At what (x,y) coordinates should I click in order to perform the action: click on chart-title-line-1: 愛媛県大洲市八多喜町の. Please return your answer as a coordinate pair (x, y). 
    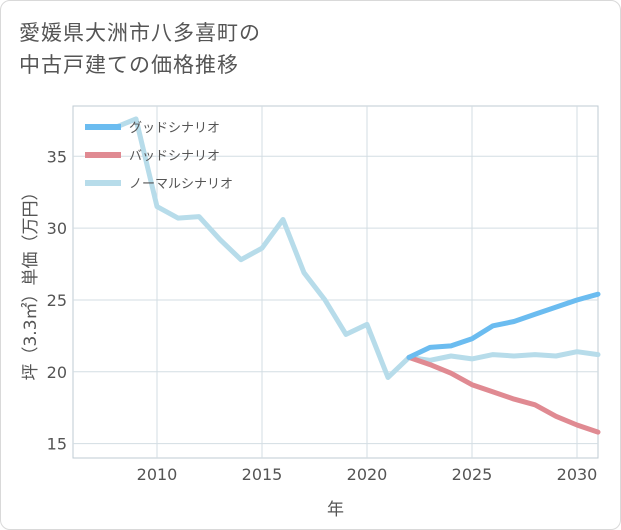
    Looking at the image, I should click on (140, 33).